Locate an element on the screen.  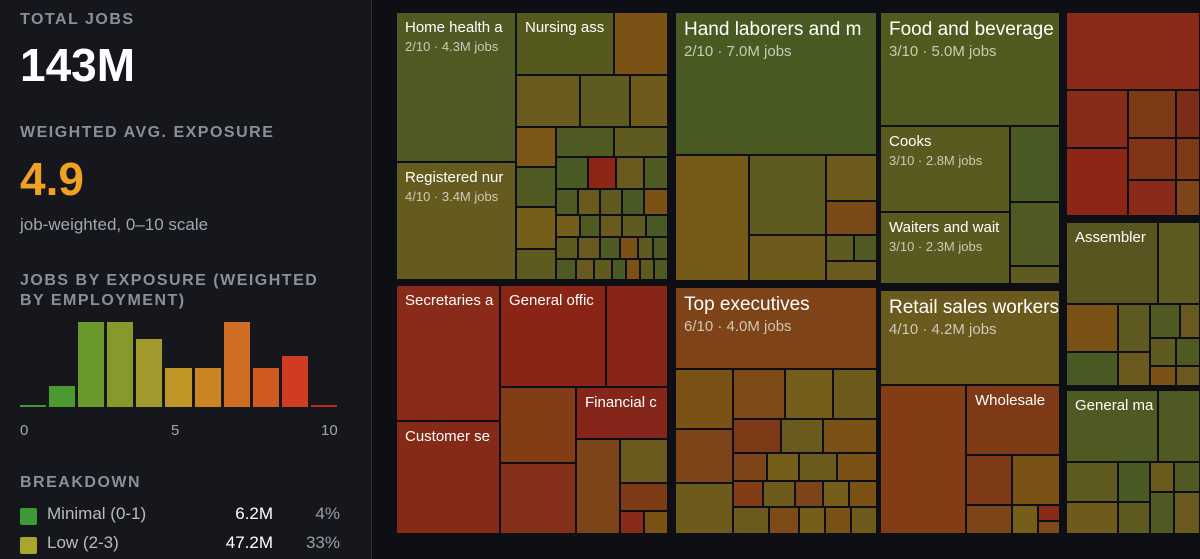
treemap-tile: General offic is located at coordinates (553, 336).